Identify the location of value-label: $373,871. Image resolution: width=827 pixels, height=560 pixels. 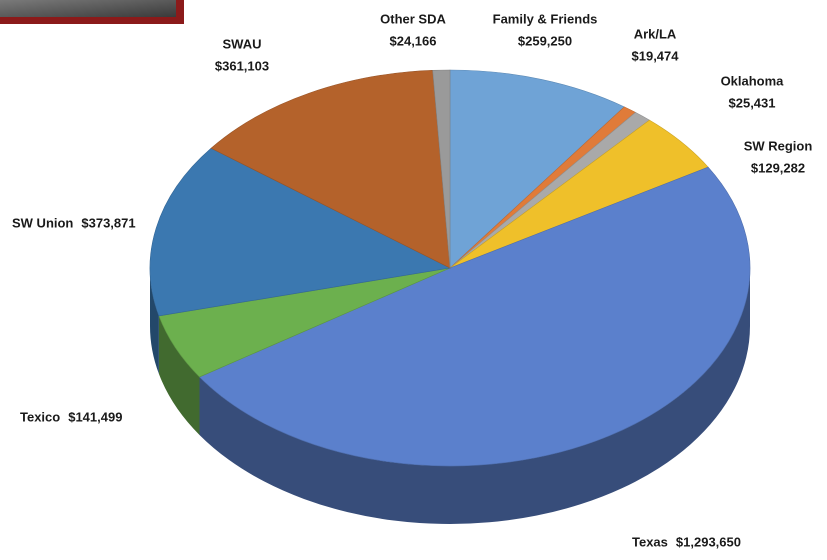
(108, 222).